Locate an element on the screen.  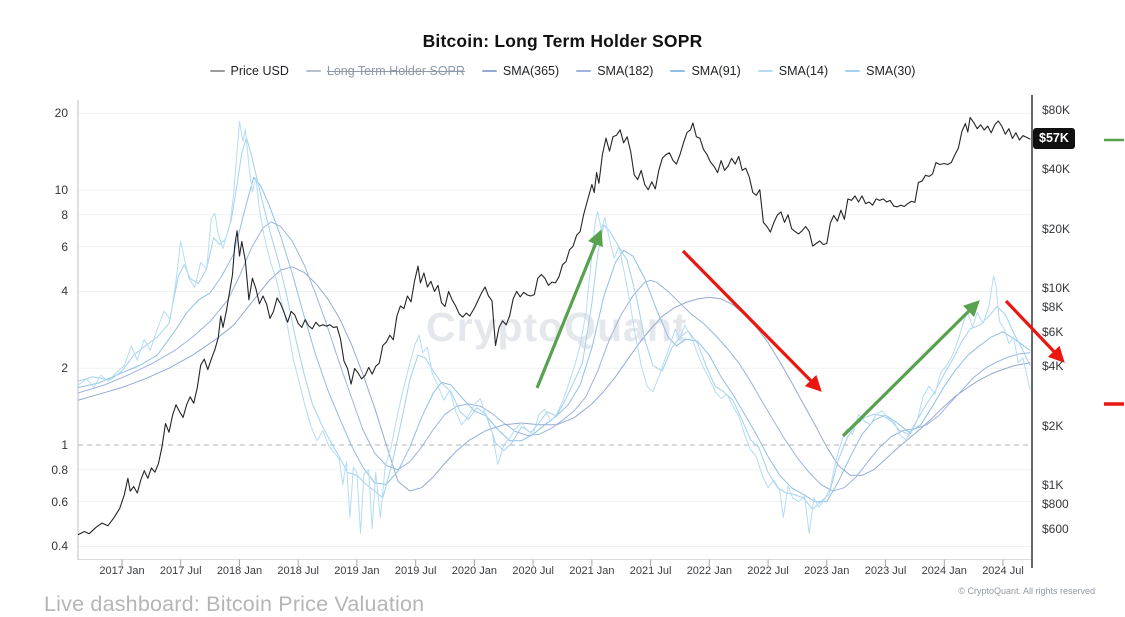
y-right-tick-label: $80K is located at coordinates (1056, 109).